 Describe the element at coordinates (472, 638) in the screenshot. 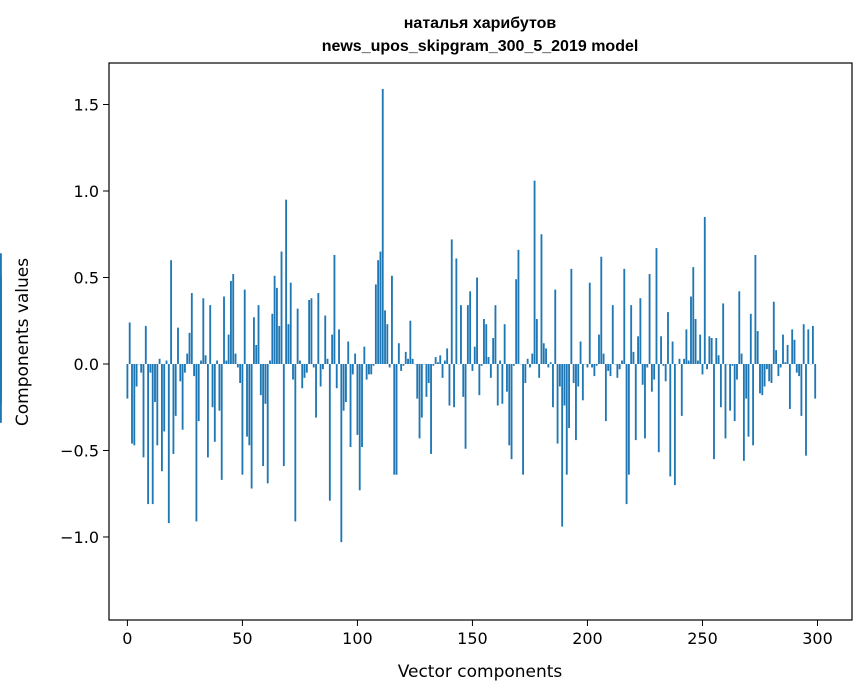

I see `x-tick-label: 150` at that location.